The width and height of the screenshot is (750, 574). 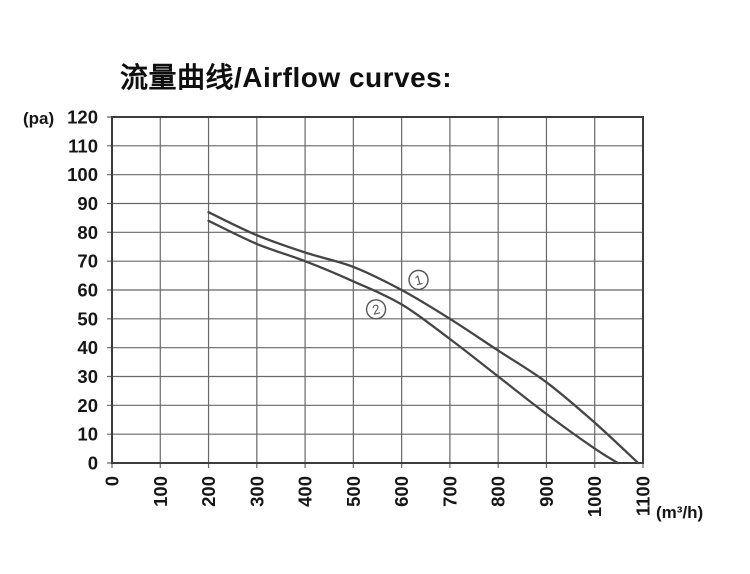 What do you see at coordinates (680, 512) in the screenshot?
I see `x-axis-unit-label: (m³/h)` at bounding box center [680, 512].